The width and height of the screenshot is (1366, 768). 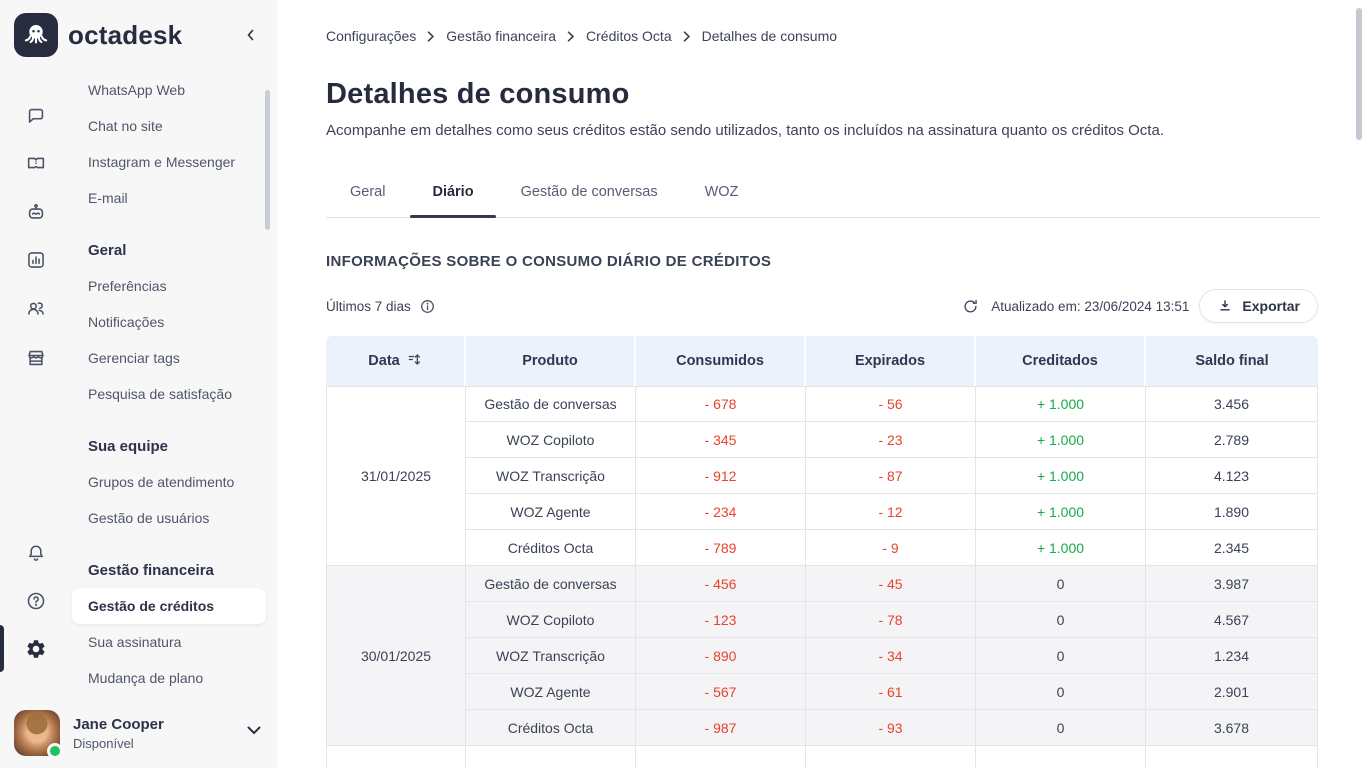 What do you see at coordinates (891, 757) in the screenshot?
I see `expired-cell` at bounding box center [891, 757].